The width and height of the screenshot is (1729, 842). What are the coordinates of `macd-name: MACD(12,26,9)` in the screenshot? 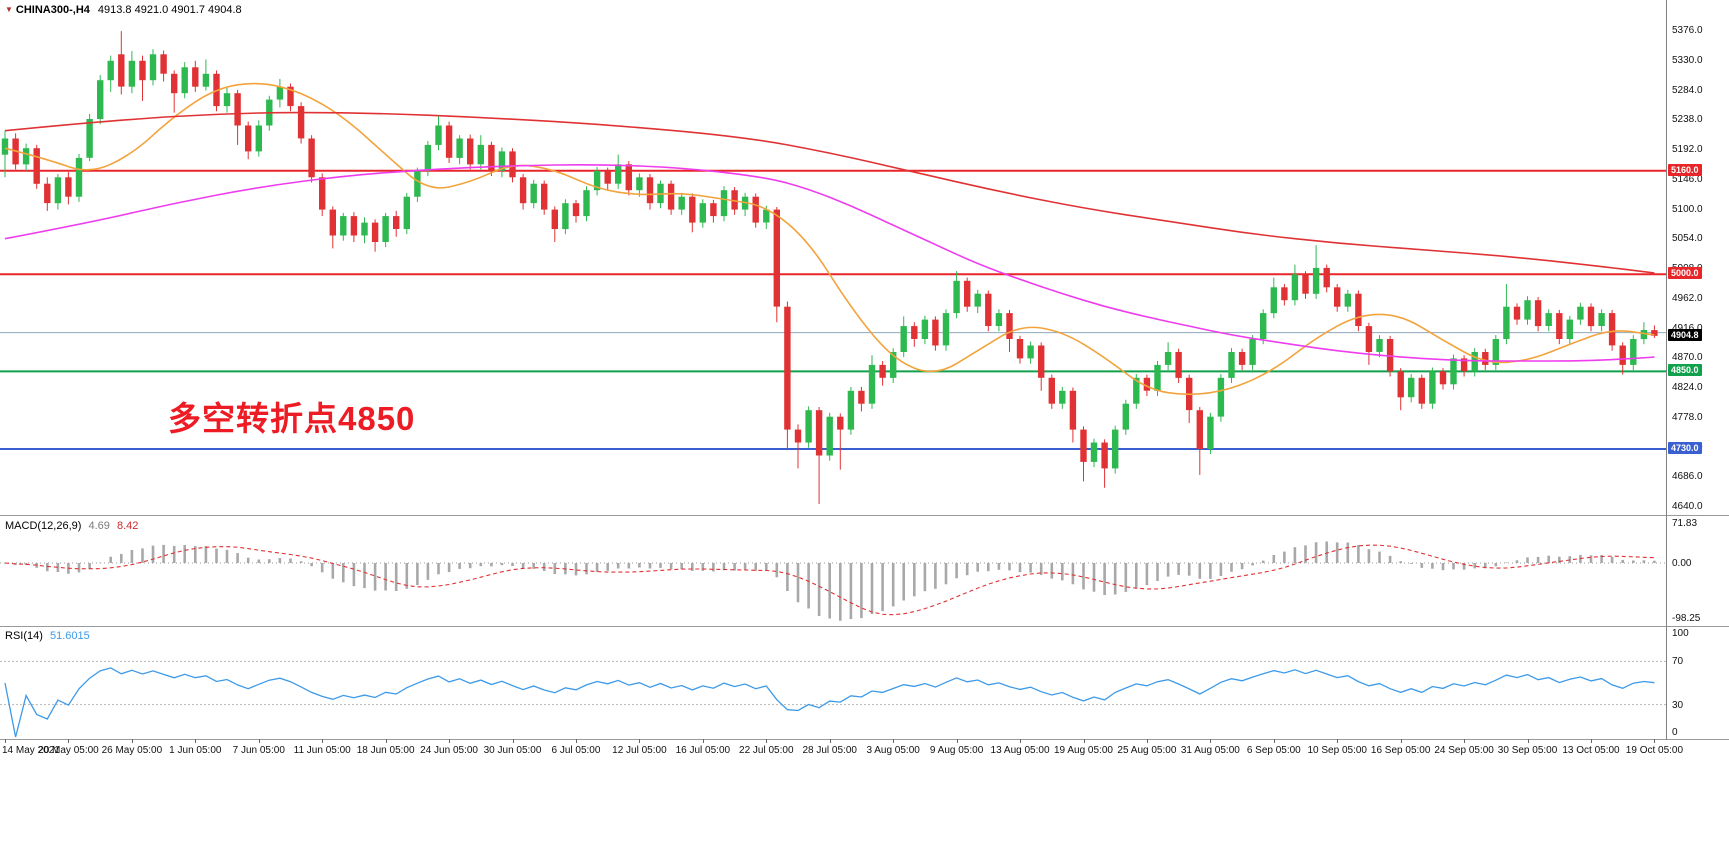 It's located at (43, 526).